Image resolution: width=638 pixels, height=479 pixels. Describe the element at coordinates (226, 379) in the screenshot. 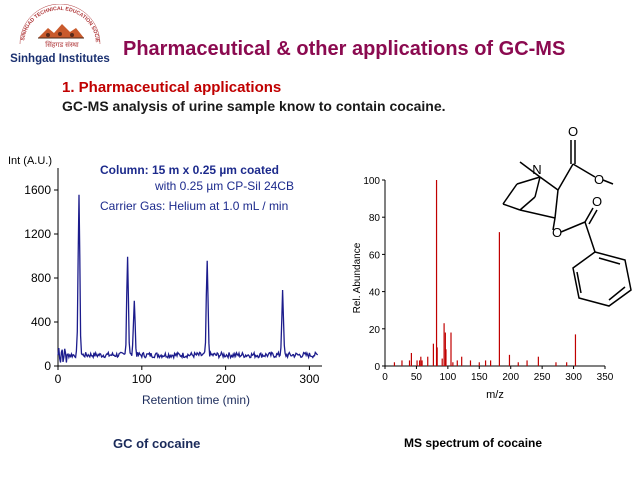

I see `gc-xtick-label: 200` at that location.